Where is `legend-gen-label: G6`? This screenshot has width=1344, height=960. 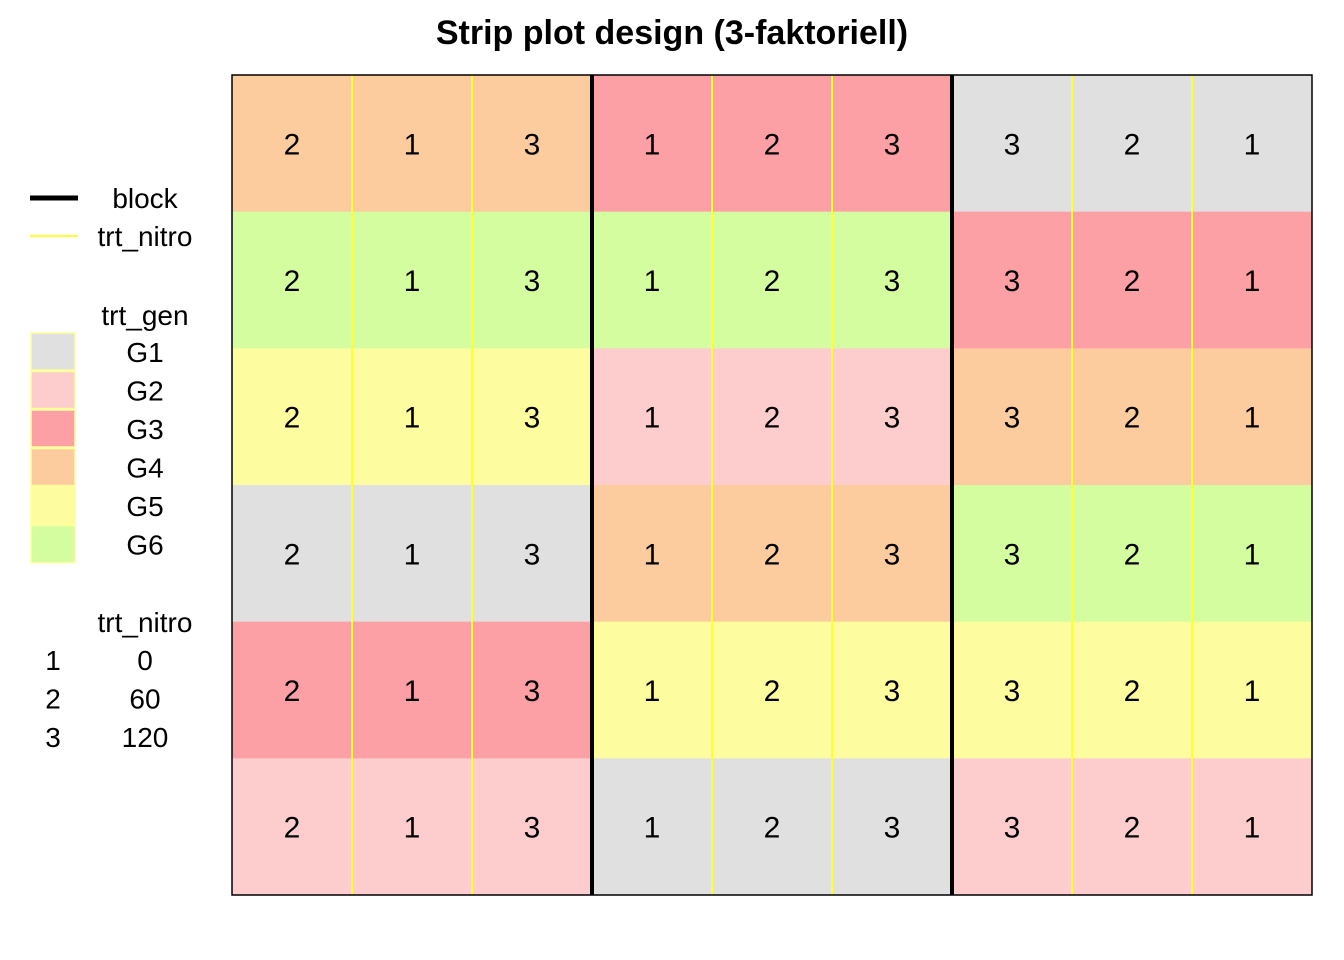 legend-gen-label: G6 is located at coordinates (144, 545).